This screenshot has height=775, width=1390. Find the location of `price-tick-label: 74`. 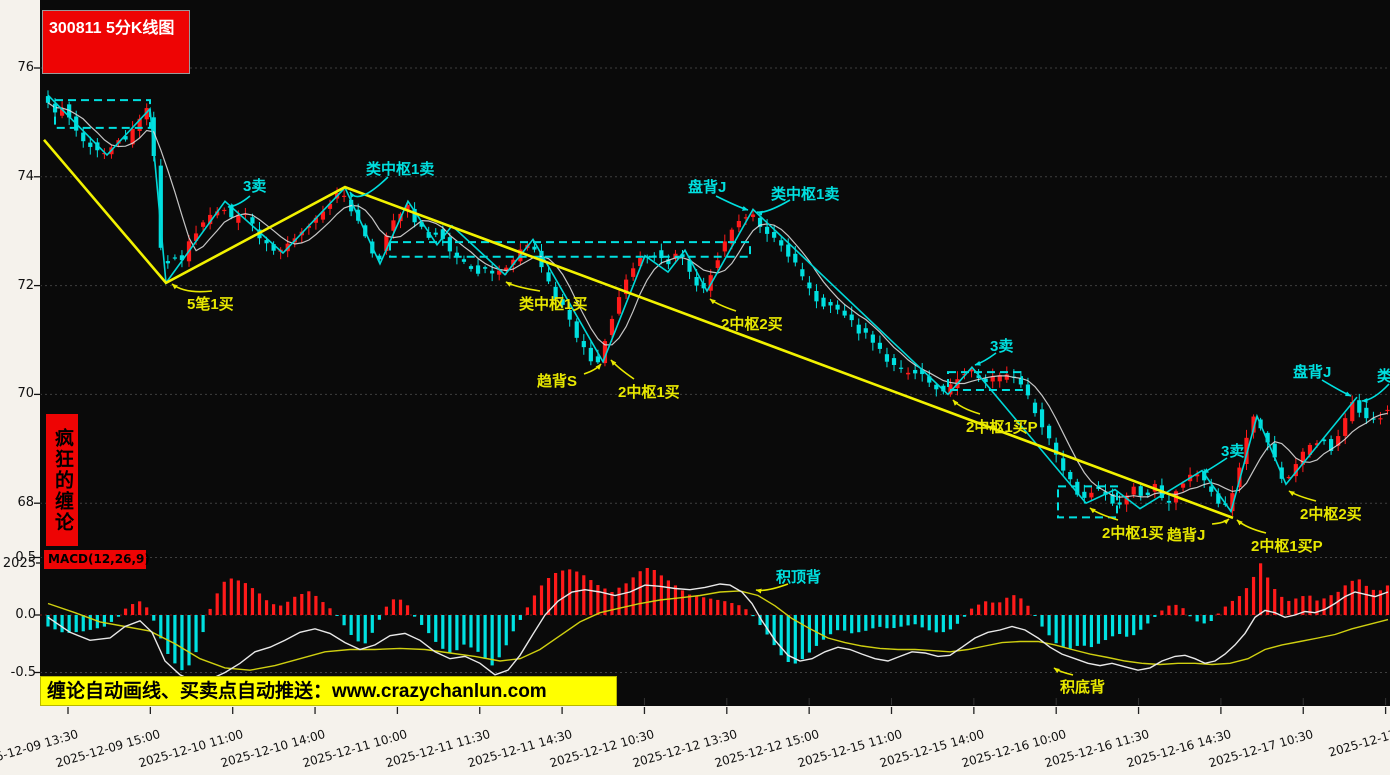

price-tick-label: 74 is located at coordinates (25, 176).